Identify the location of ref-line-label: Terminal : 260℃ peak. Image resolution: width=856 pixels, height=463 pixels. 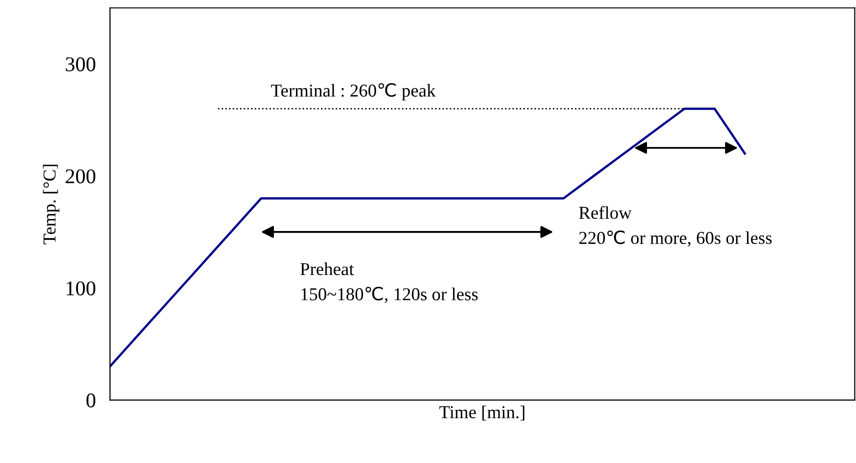
(353, 91).